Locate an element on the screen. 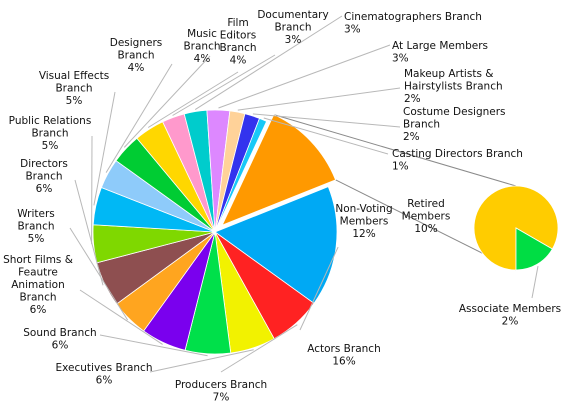 The height and width of the screenshot is (410, 582). label-music-branch: Music Branch 4% is located at coordinates (201, 46).